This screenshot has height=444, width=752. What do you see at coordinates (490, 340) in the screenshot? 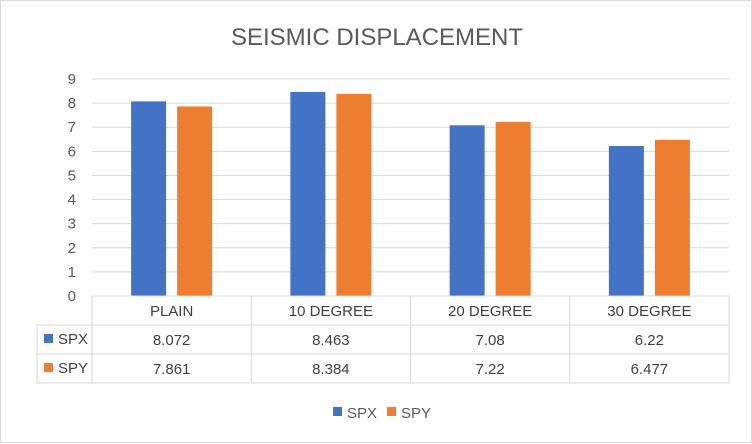
I see `table-value: 7.08` at bounding box center [490, 340].